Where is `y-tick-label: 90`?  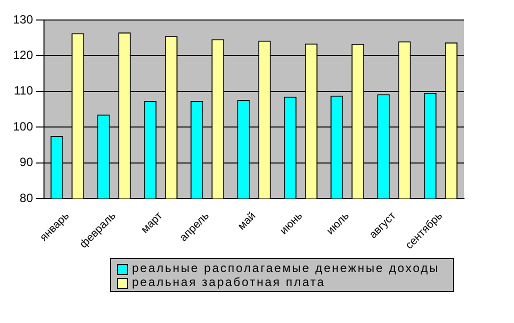
y-tick-label: 90 is located at coordinates (27, 162).